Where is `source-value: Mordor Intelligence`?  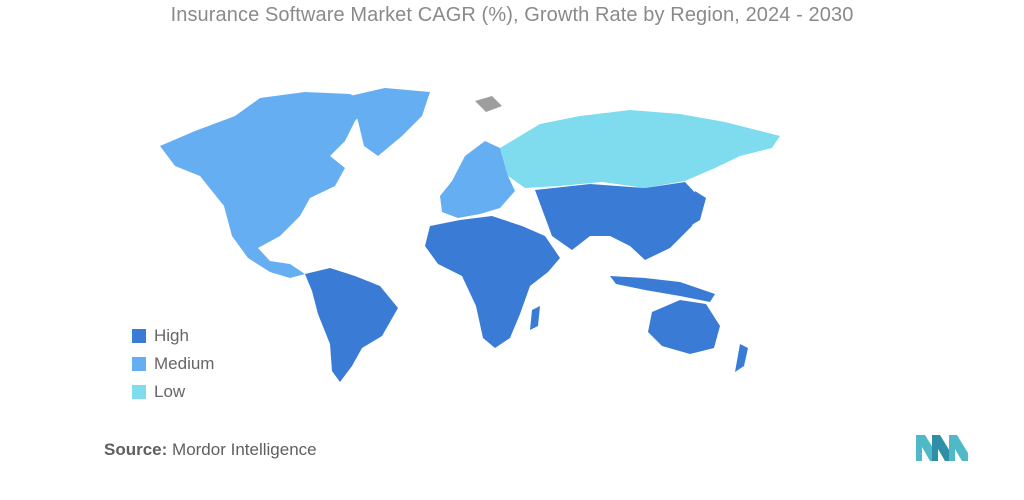
source-value: Mordor Intelligence is located at coordinates (244, 449).